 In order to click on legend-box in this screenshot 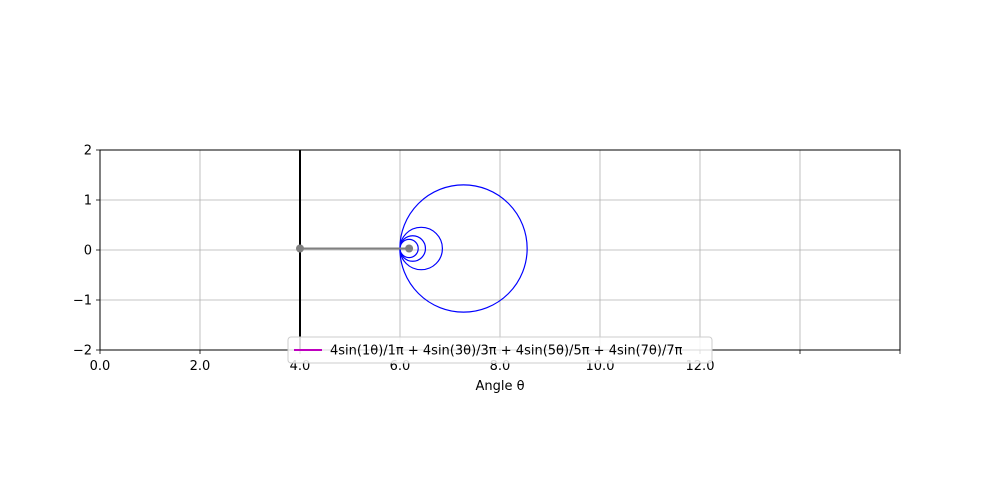, I will do `click(500, 350)`.